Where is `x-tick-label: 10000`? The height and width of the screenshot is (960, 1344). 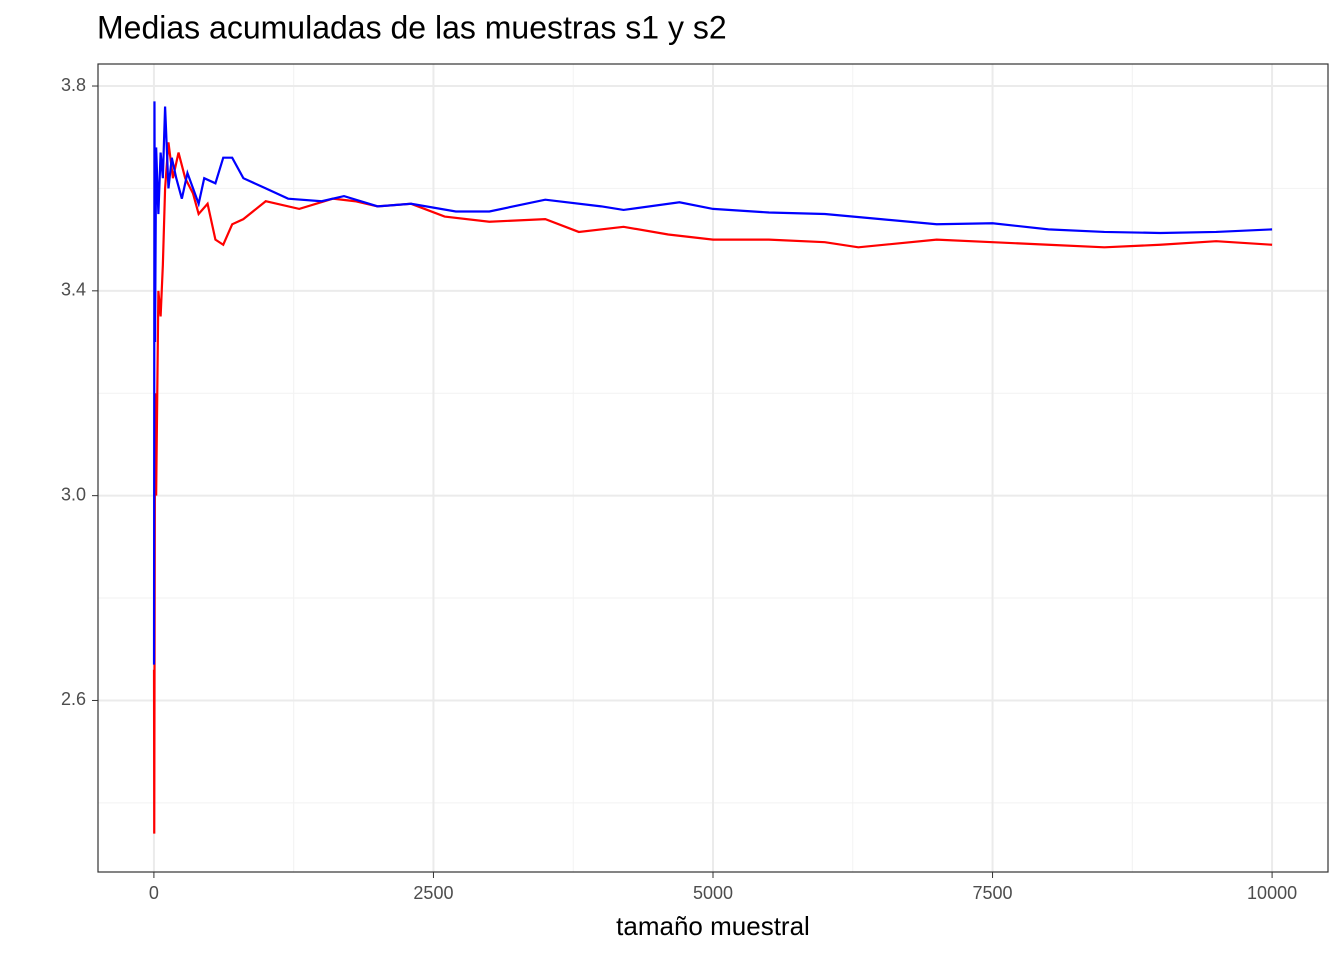 x-tick-label: 10000 is located at coordinates (1272, 893).